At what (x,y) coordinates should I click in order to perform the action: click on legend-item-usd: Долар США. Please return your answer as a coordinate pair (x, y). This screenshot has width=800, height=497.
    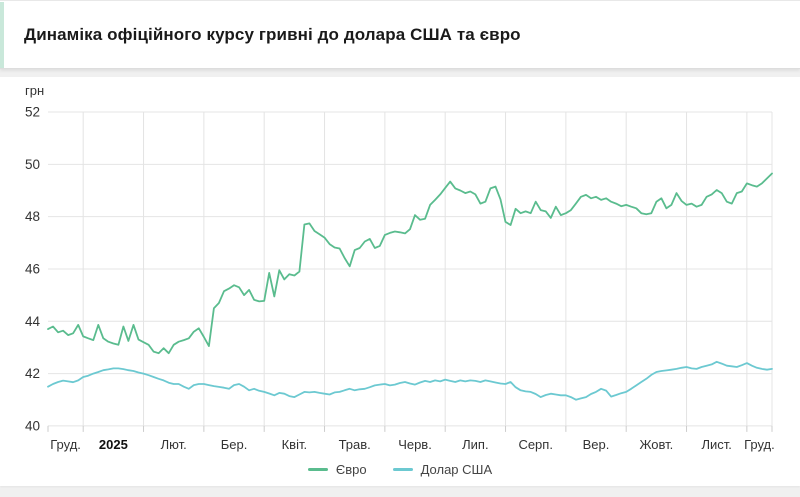
    Looking at the image, I should click on (442, 469).